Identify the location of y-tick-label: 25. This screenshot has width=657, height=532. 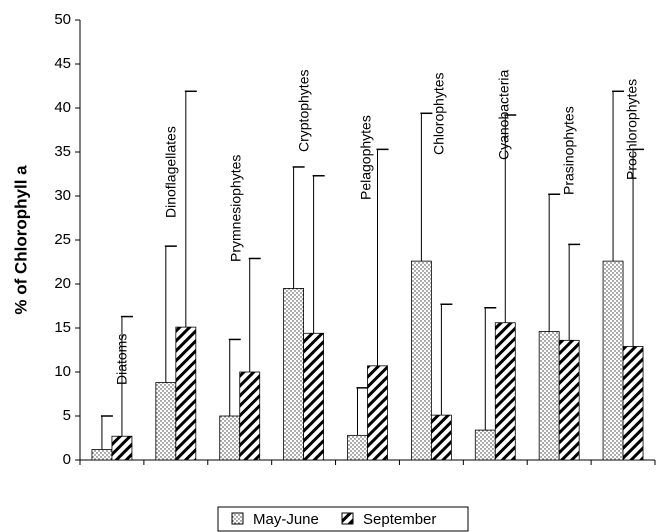
(62, 239).